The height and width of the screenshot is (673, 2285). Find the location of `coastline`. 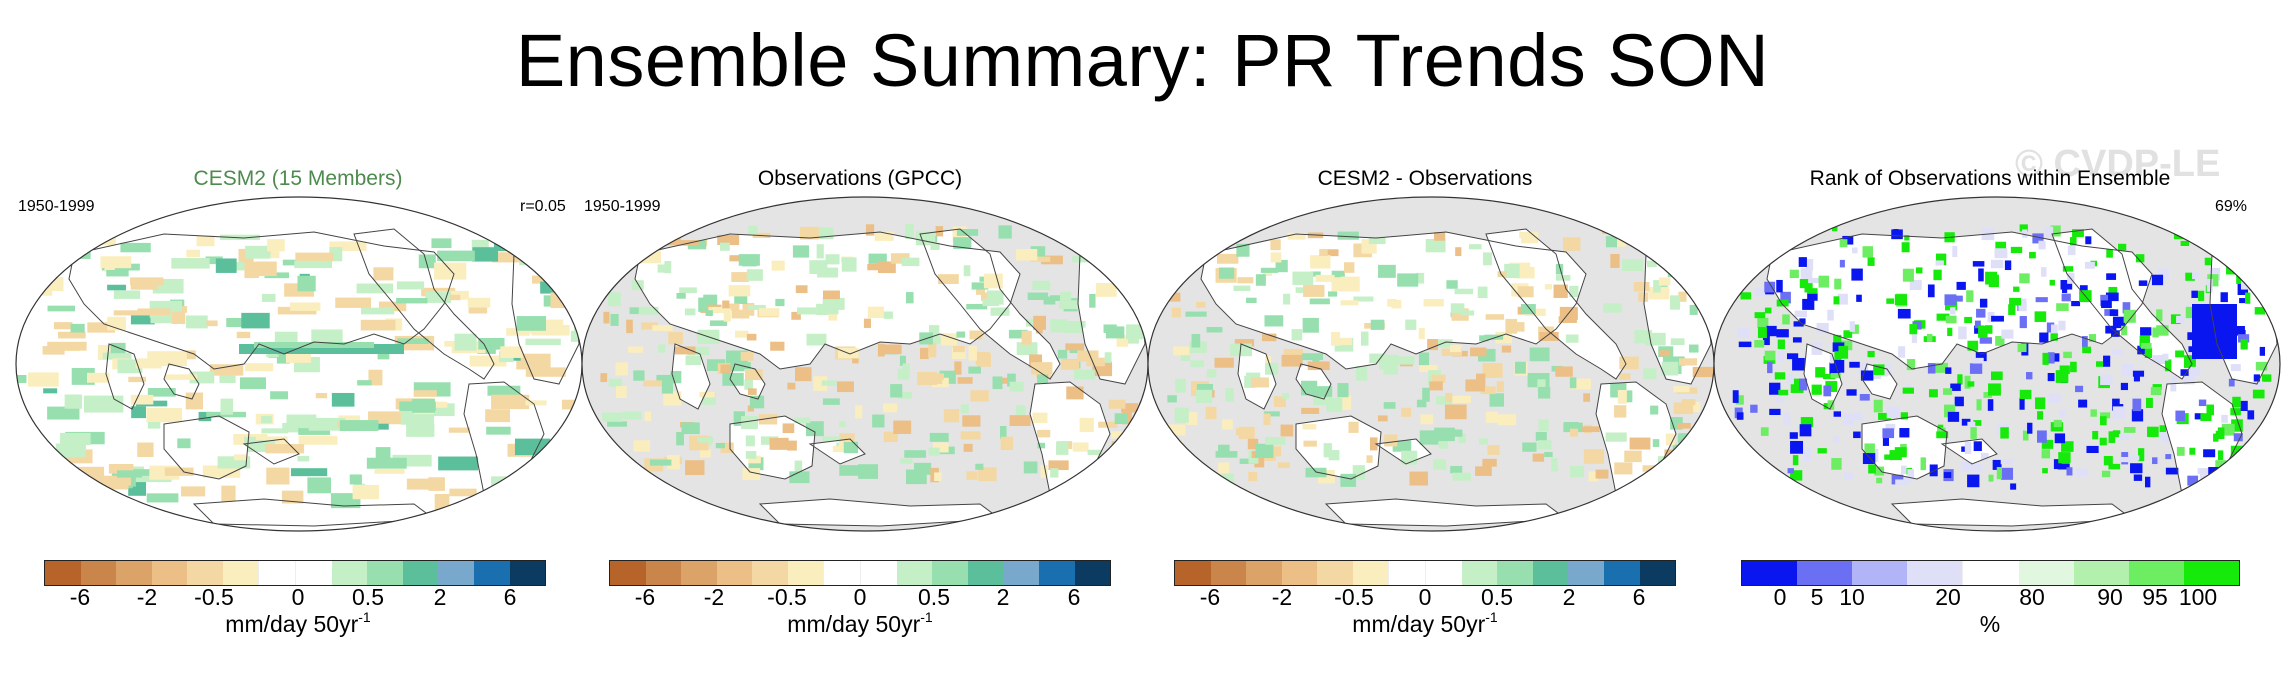

coastline is located at coordinates (1338, 447).